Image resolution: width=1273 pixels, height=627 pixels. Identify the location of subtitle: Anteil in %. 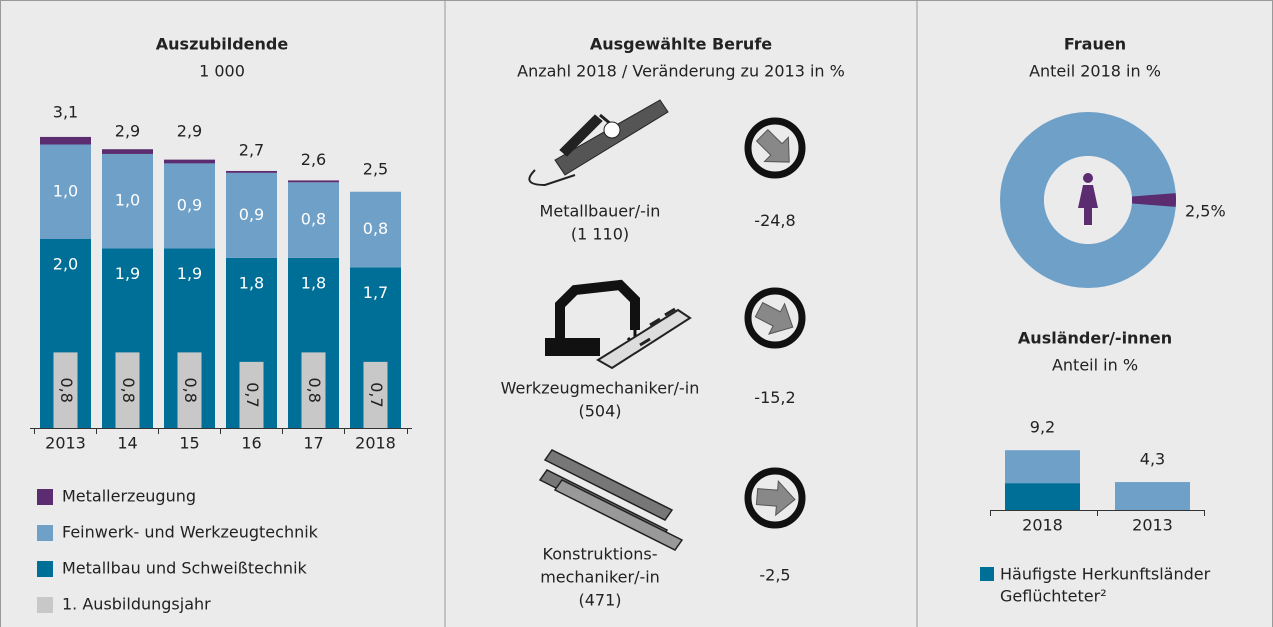
(1095, 365).